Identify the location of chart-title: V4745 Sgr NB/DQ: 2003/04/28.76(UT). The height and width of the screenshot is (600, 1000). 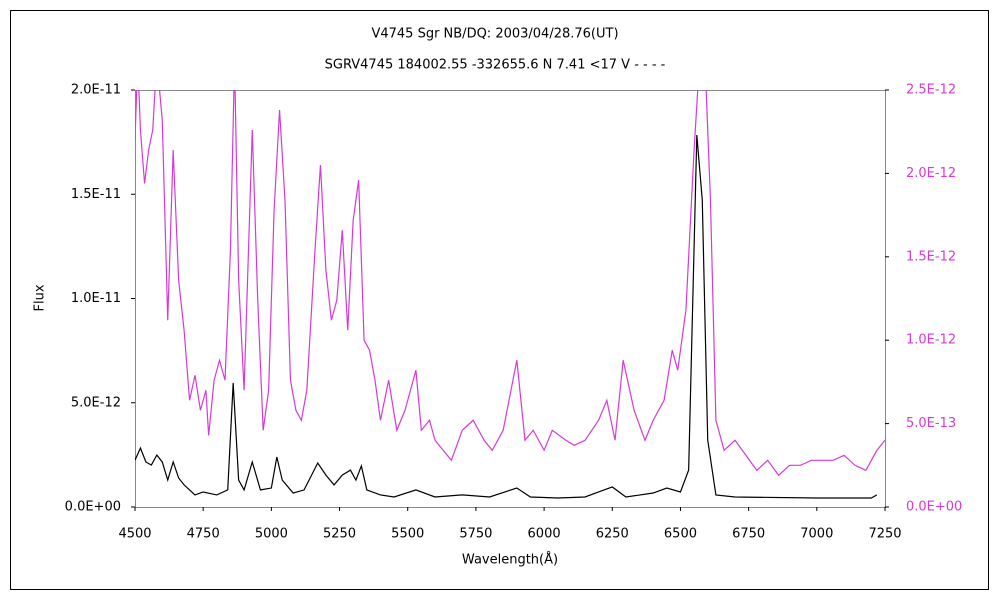
(494, 34).